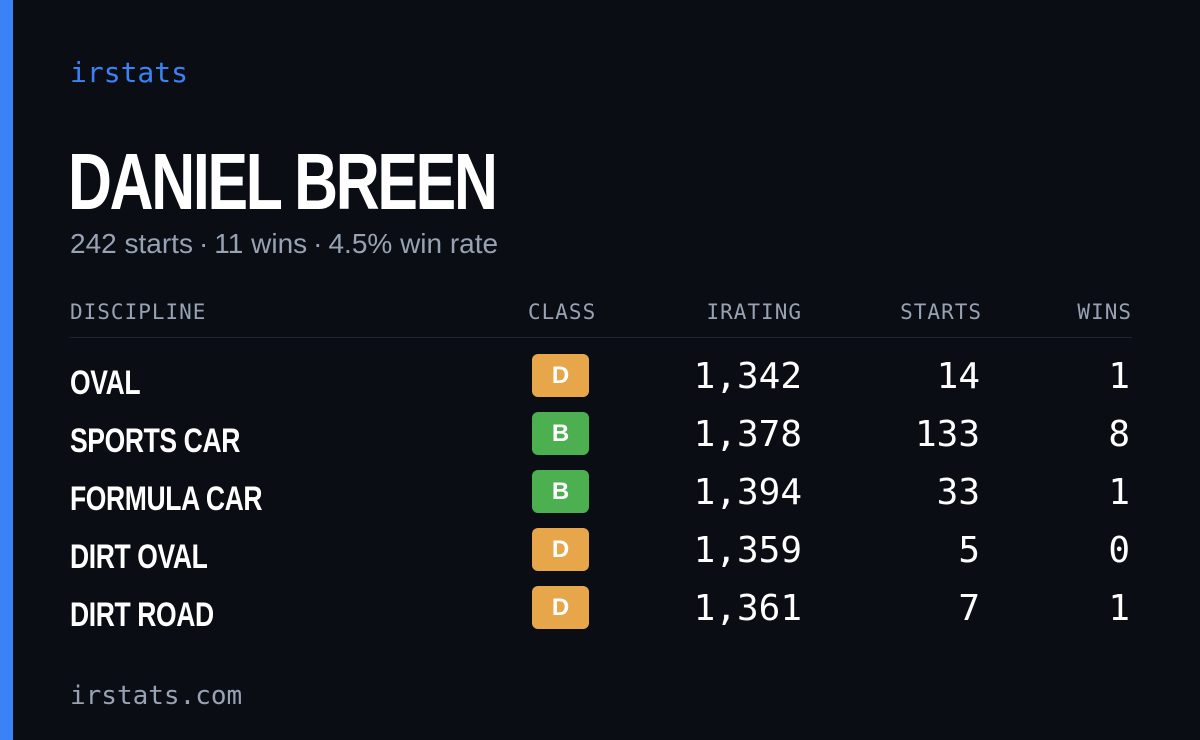  What do you see at coordinates (601, 557) in the screenshot?
I see `table-row: DIRT OVAL D 1,359 5 0` at bounding box center [601, 557].